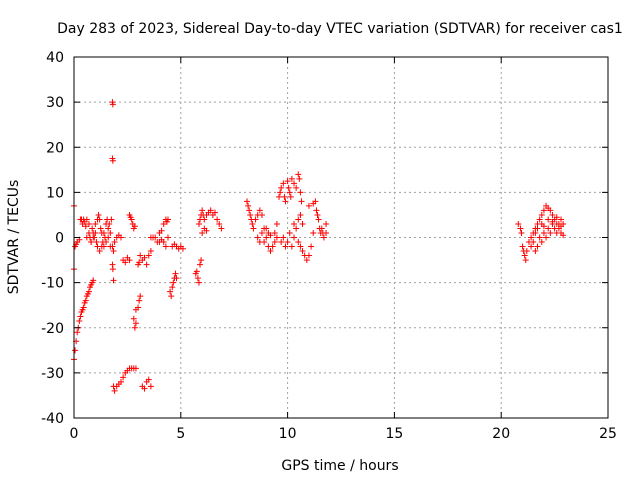  Describe the element at coordinates (52, 419) in the screenshot. I see `y-tick-label: -40` at that location.